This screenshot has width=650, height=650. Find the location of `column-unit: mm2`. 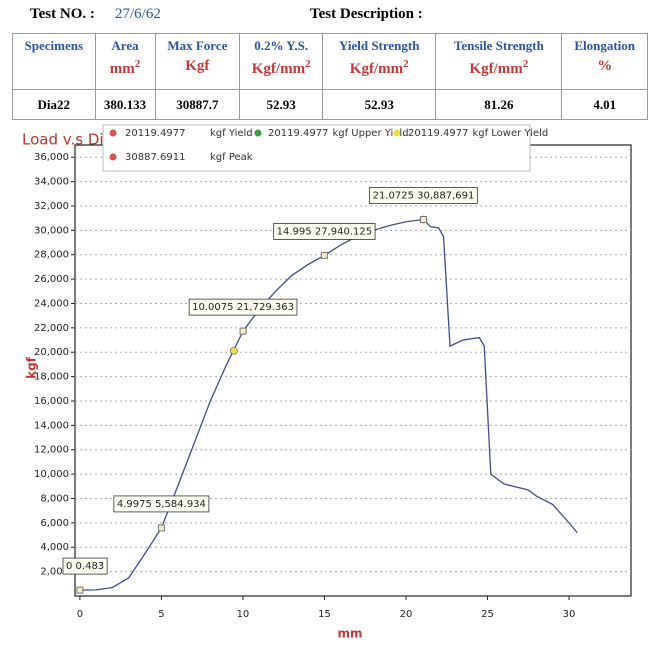

column-unit: mm2 is located at coordinates (125, 68).